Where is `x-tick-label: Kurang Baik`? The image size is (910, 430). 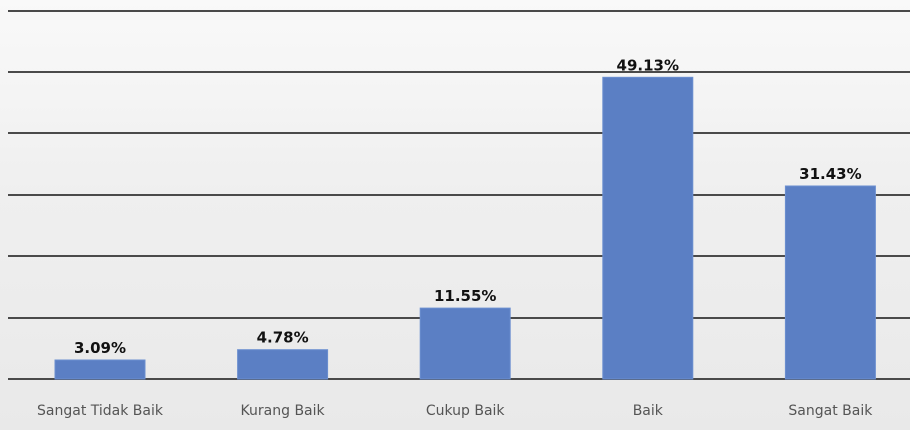 x-tick-label: Kurang Baik is located at coordinates (283, 411).